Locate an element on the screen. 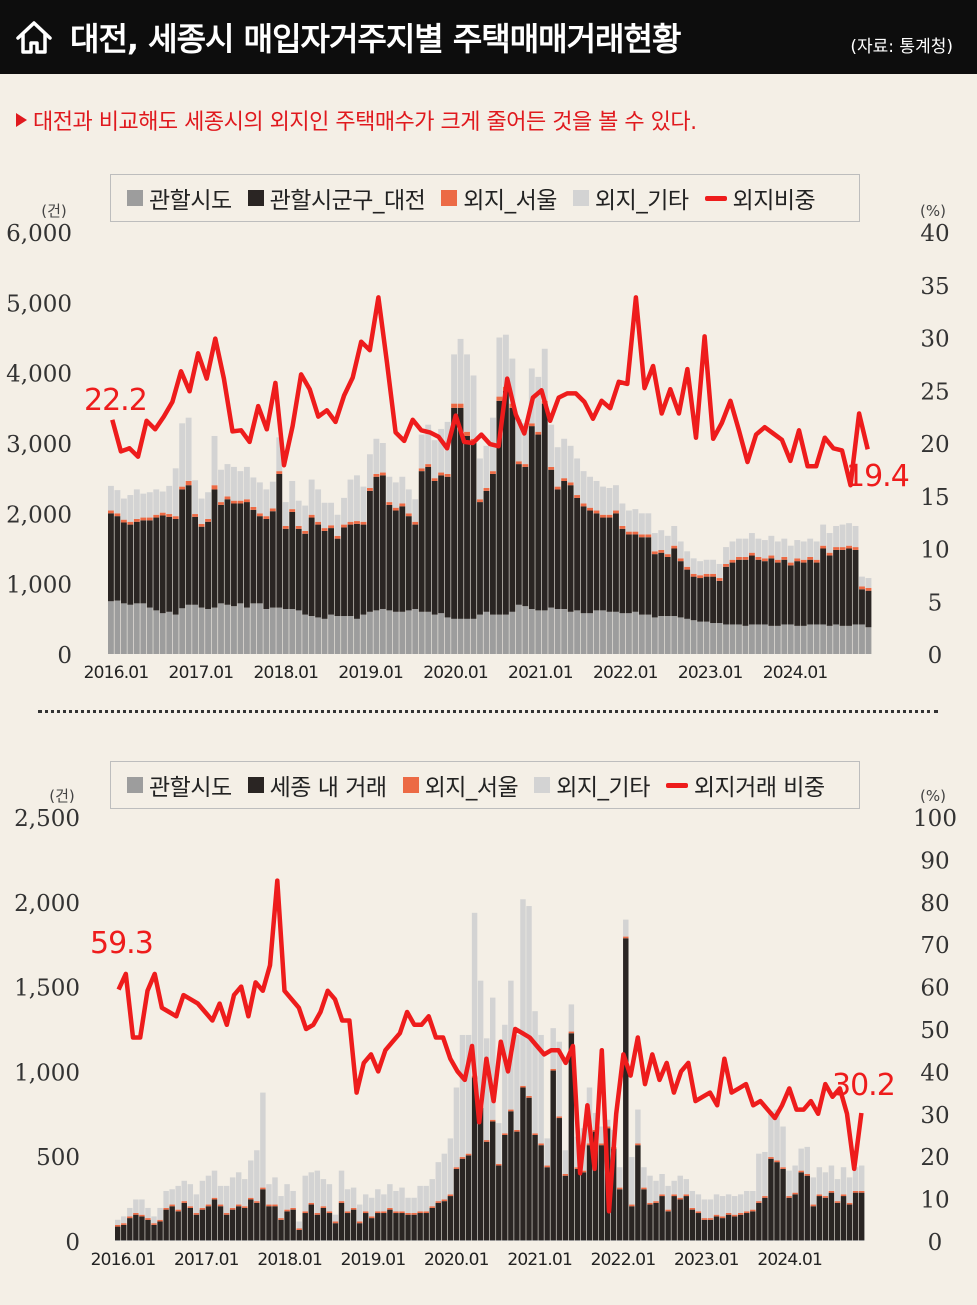 The width and height of the screenshot is (977, 1305). end-value-label: 30.2 is located at coordinates (863, 1085).